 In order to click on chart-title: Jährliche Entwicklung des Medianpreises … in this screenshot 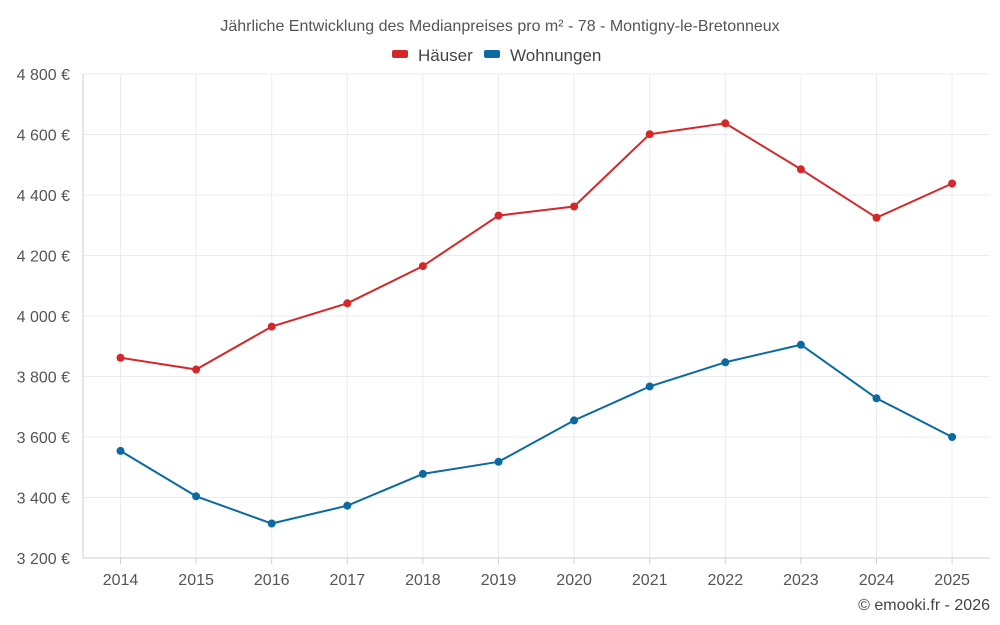, I will do `click(499, 26)`.